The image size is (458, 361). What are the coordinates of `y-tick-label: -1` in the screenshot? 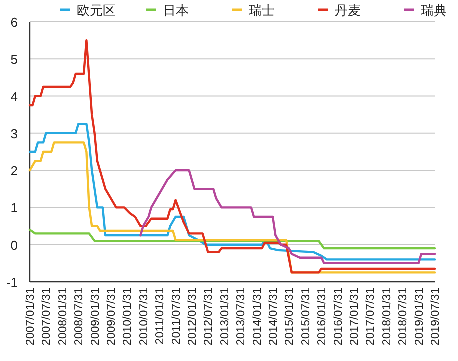 It's located at (12, 282).